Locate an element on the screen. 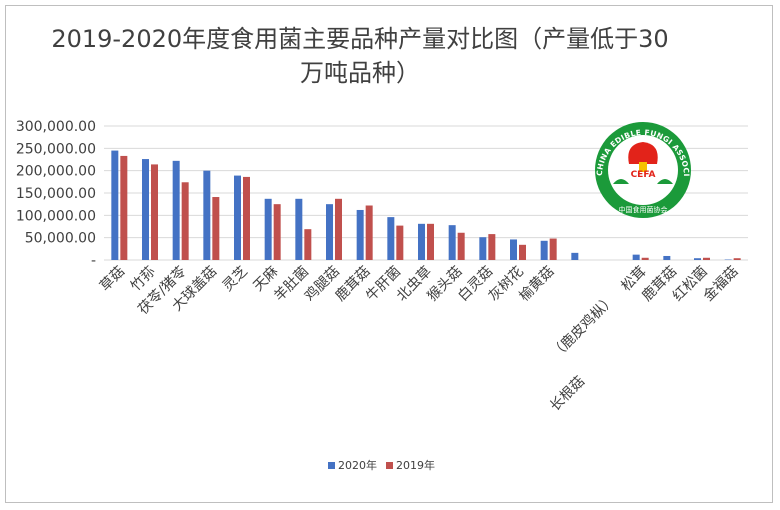 This screenshot has width=780, height=510. mushroom-stem-icon is located at coordinates (643, 167).